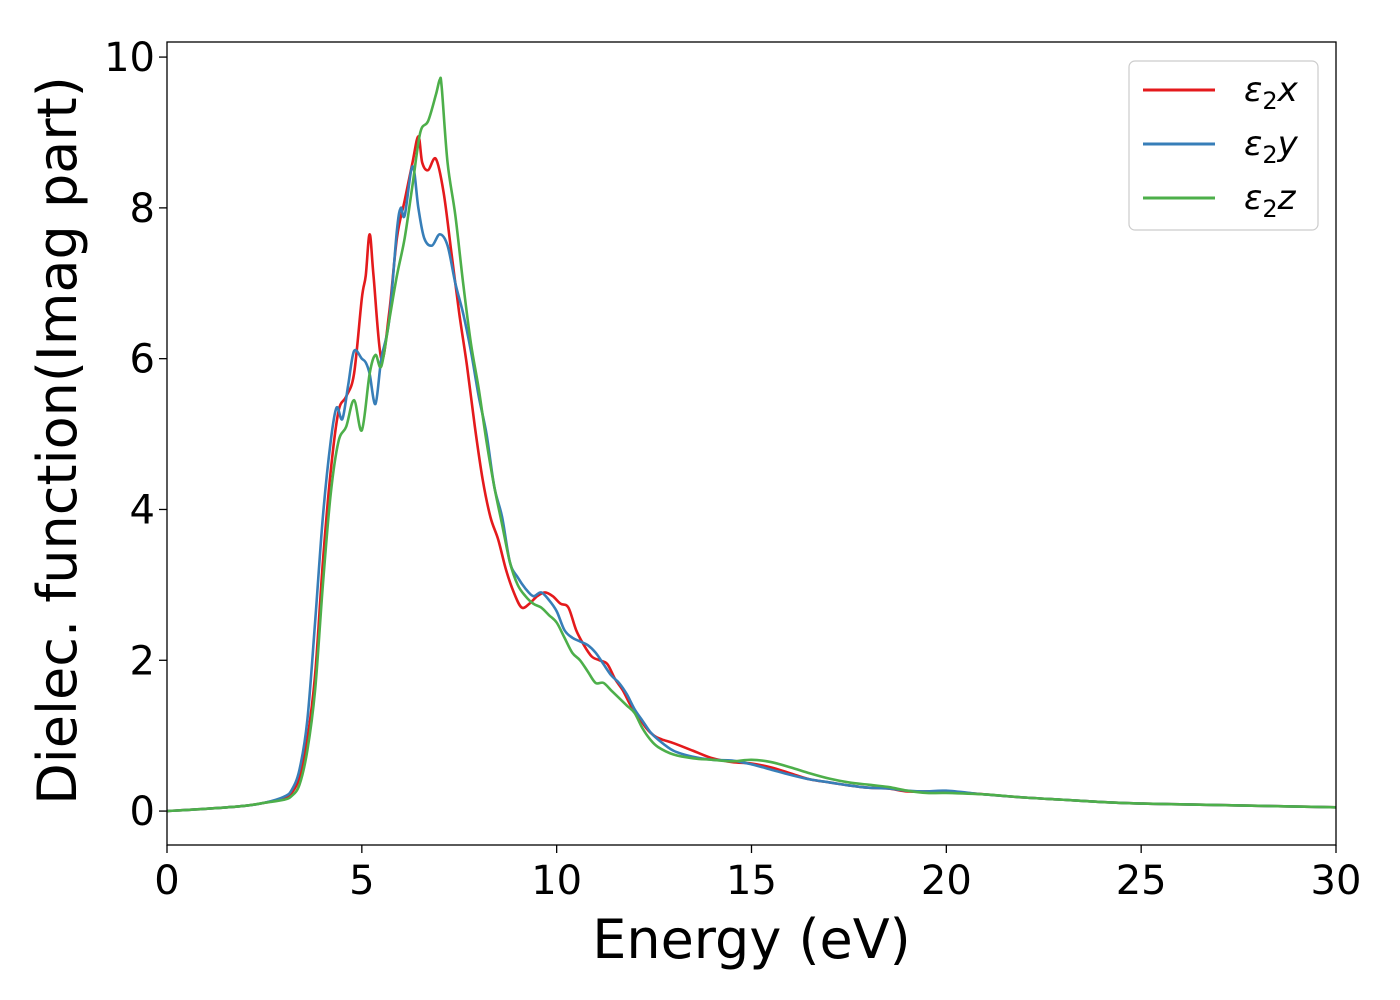 The image size is (1400, 1000). What do you see at coordinates (1141, 881) in the screenshot?
I see `x-tick-label: 25` at bounding box center [1141, 881].